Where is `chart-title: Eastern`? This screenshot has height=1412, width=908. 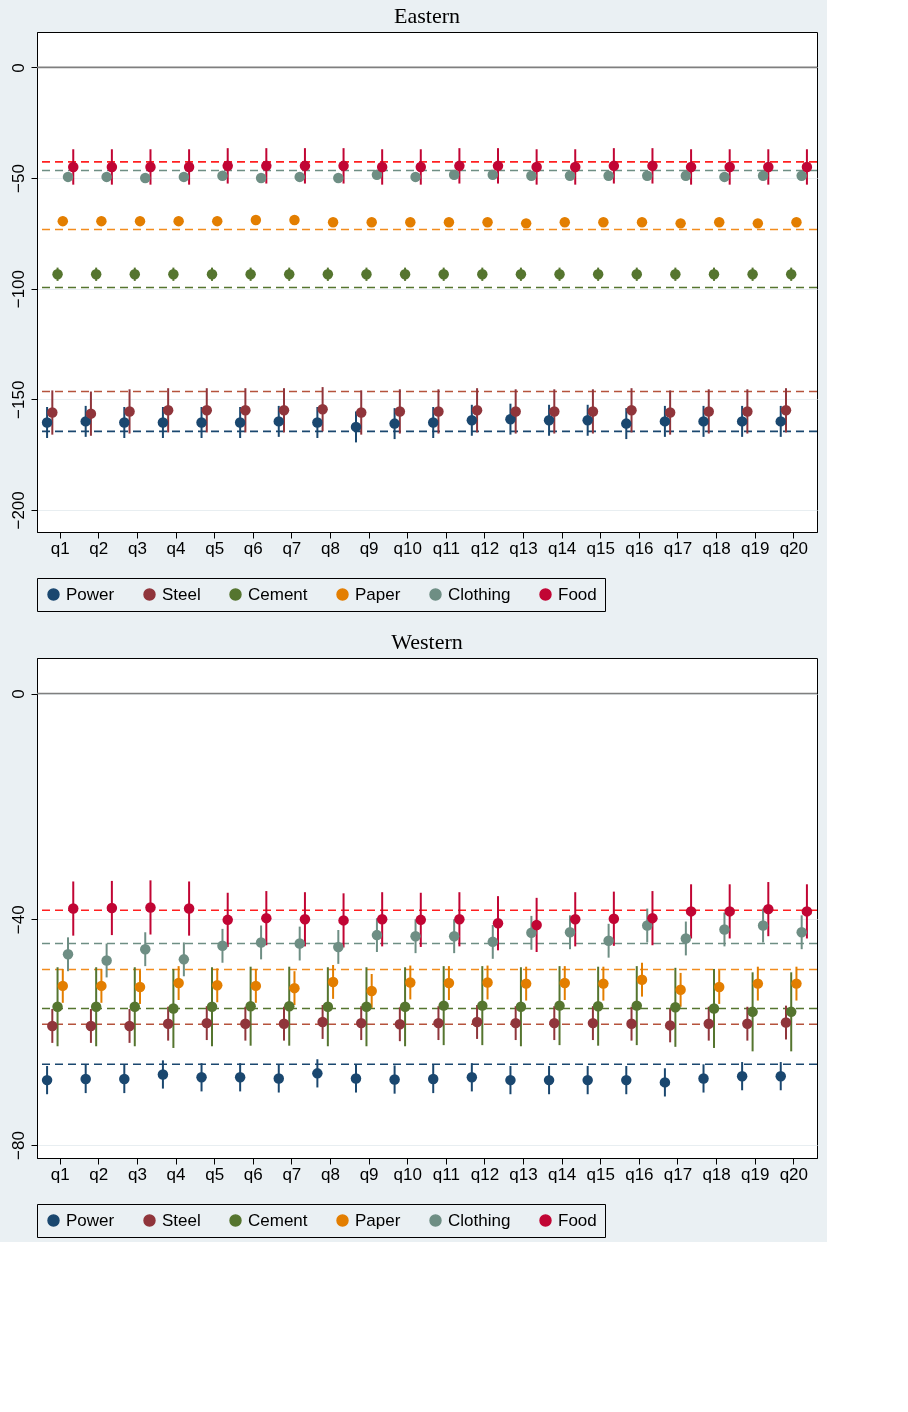
chart-title: Eastern is located at coordinates (427, 15).